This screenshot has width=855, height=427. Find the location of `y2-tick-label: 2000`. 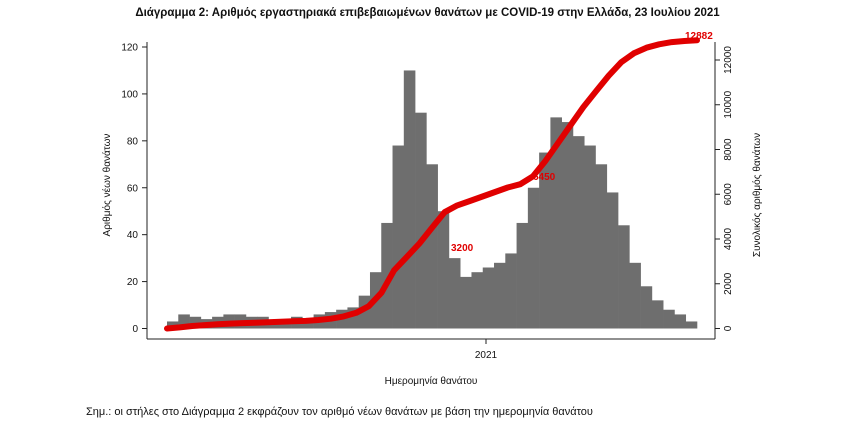

y2-tick-label: 2000 is located at coordinates (728, 283).